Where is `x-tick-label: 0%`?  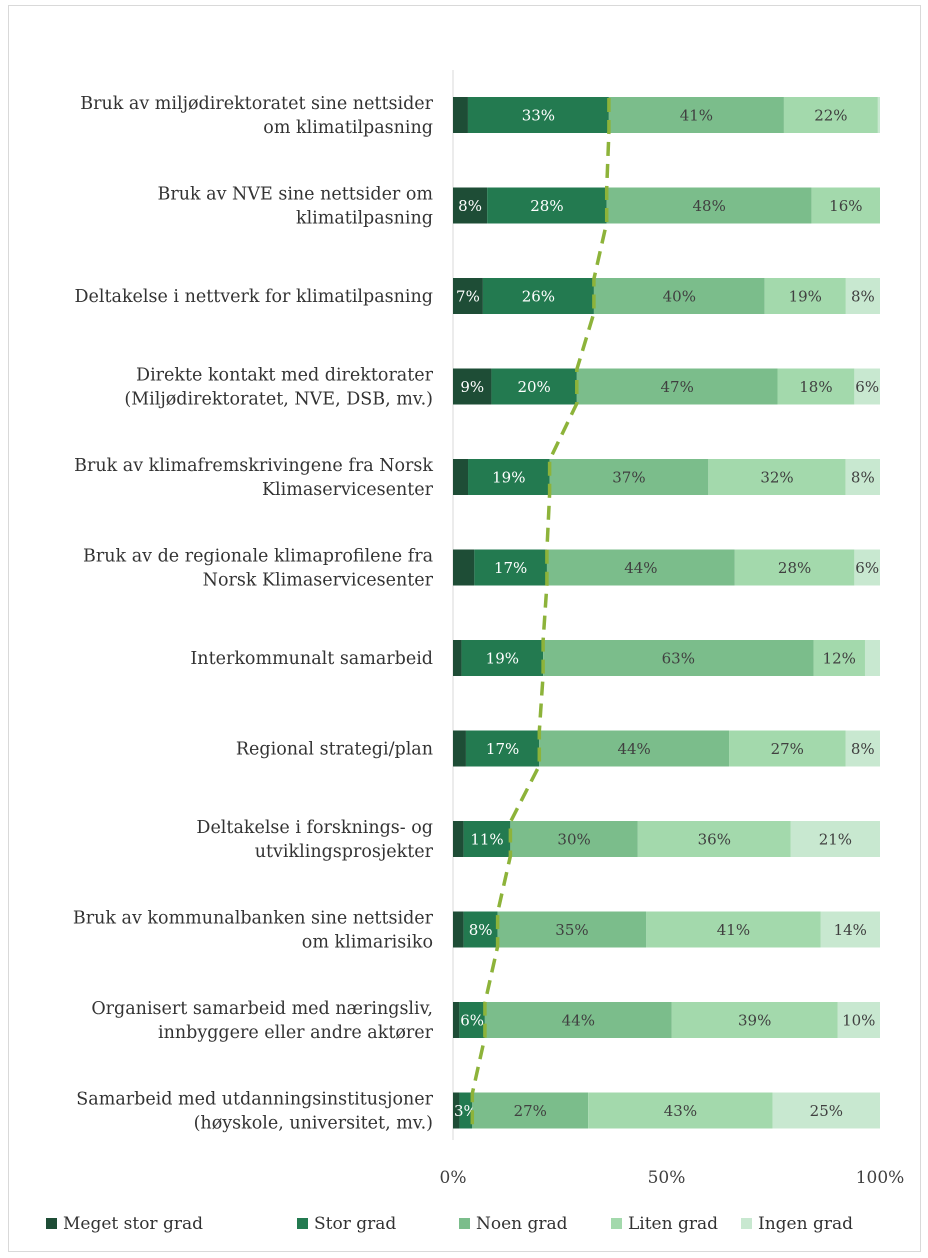 x-tick-label: 0% is located at coordinates (453, 1178).